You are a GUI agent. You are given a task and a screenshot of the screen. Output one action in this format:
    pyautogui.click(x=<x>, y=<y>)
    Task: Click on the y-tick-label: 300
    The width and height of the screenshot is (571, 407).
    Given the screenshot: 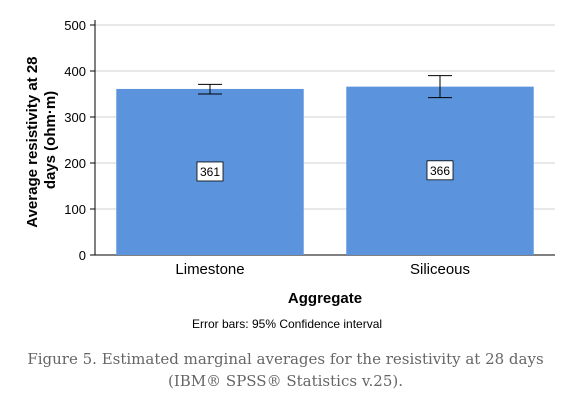 What is the action you would take?
    pyautogui.click(x=75, y=117)
    